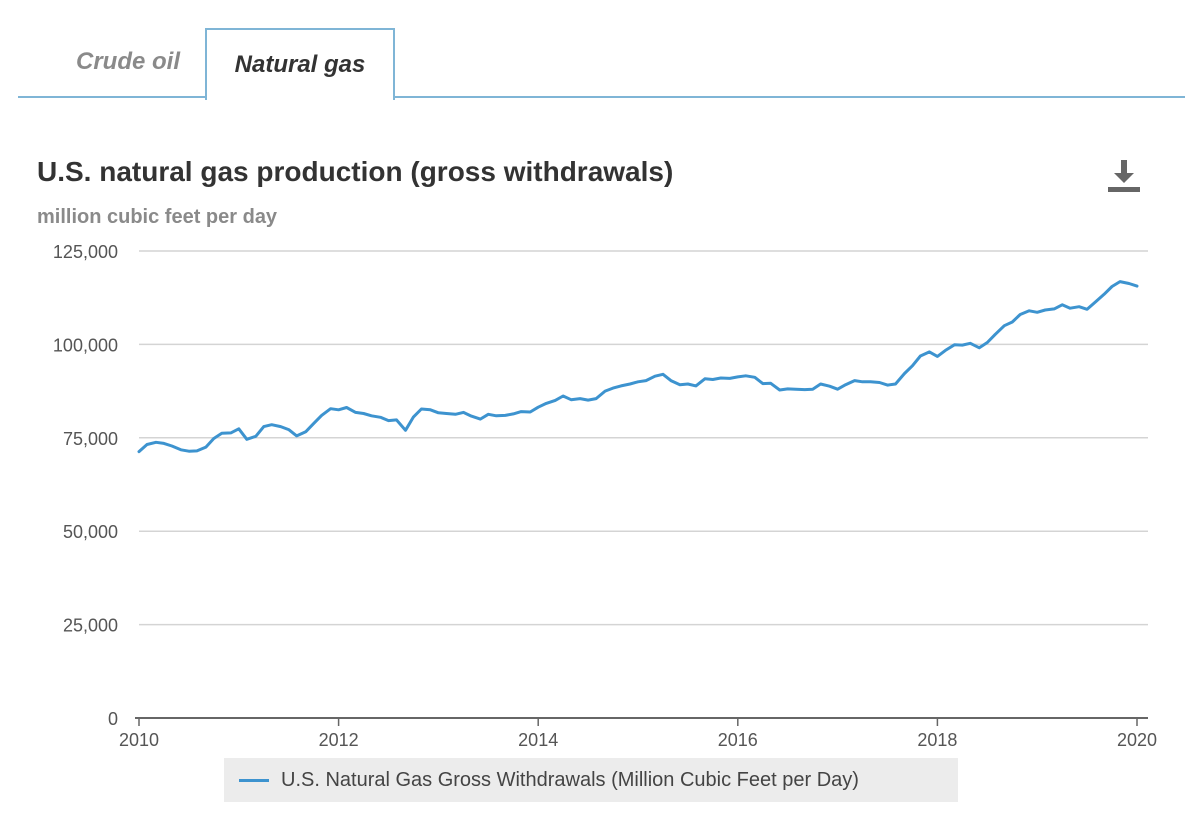 Image resolution: width=1200 pixels, height=819 pixels. Describe the element at coordinates (300, 64) in the screenshot. I see `tab-natural-gas: Natural gas` at that location.